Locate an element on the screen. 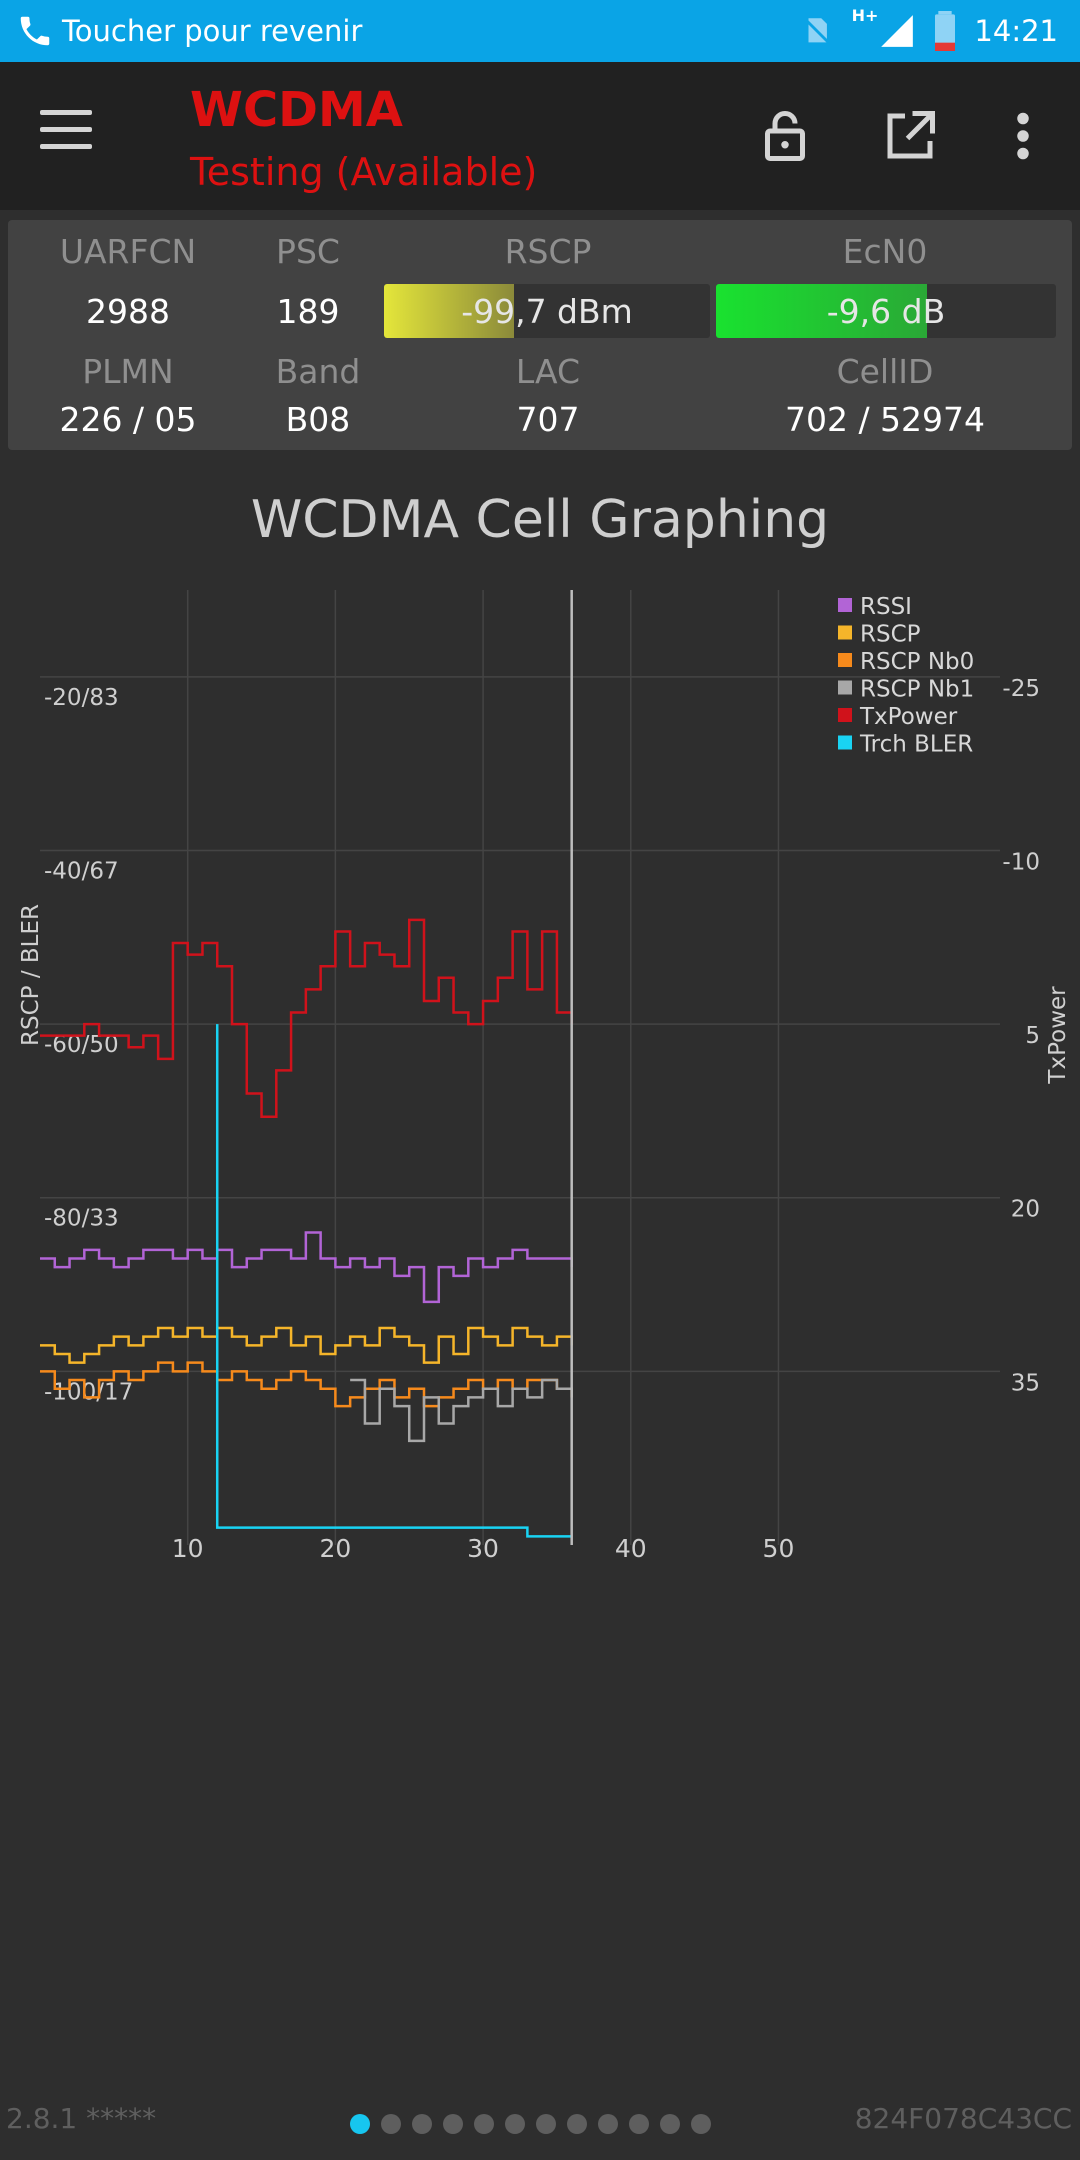 Image resolution: width=1080 pixels, height=2160 pixels. rscp-meter-fill is located at coordinates (449, 311).